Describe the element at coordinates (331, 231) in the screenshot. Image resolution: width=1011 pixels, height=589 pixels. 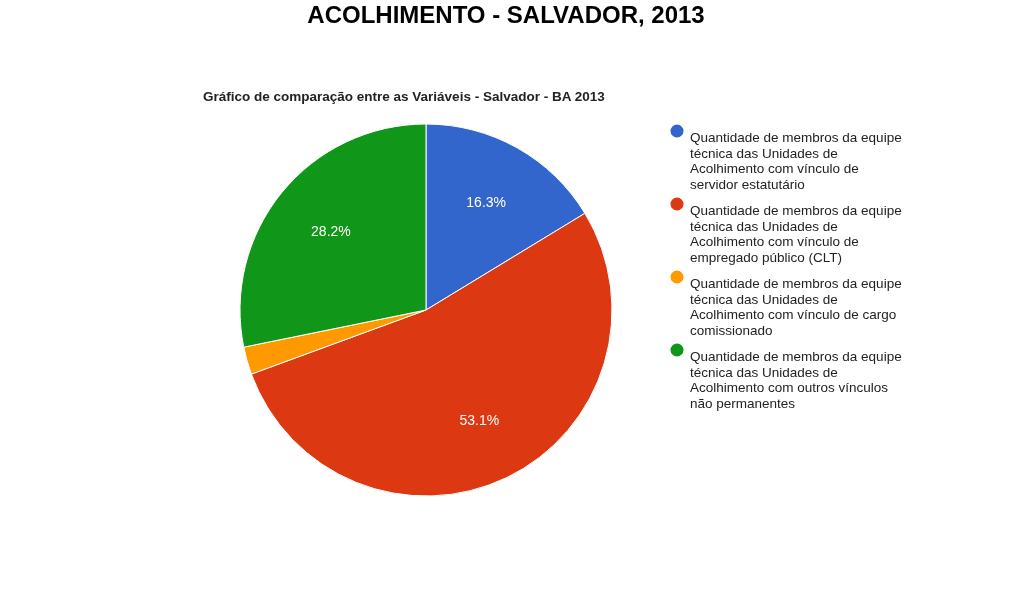
I see `data-label: 28.2%` at that location.